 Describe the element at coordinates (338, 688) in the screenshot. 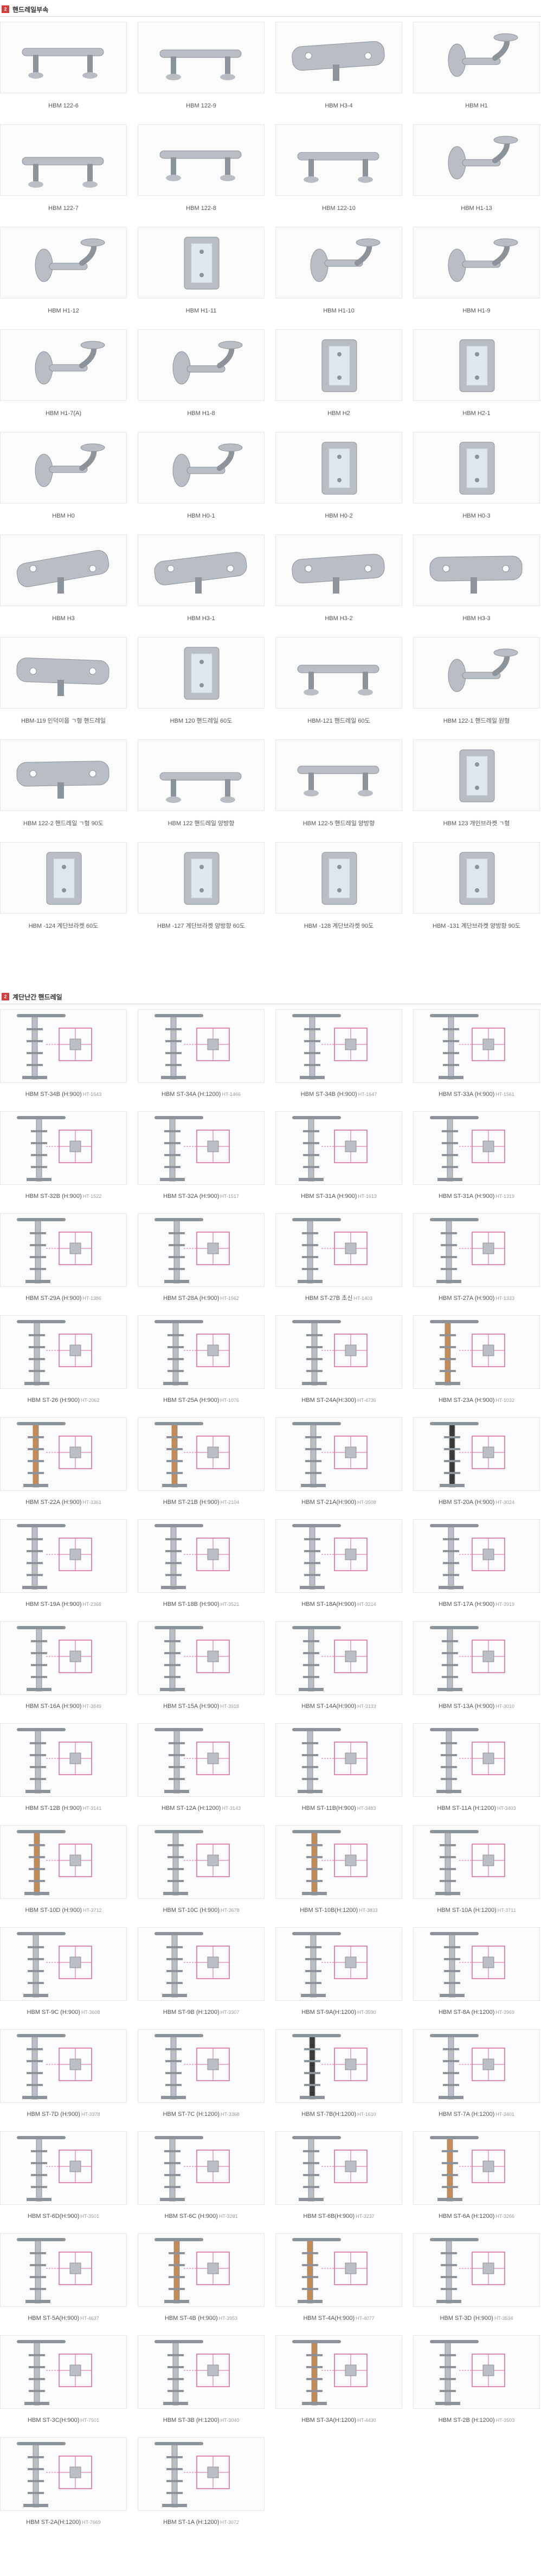

I see `product-card: HBM-121 핸드레일 60도` at that location.